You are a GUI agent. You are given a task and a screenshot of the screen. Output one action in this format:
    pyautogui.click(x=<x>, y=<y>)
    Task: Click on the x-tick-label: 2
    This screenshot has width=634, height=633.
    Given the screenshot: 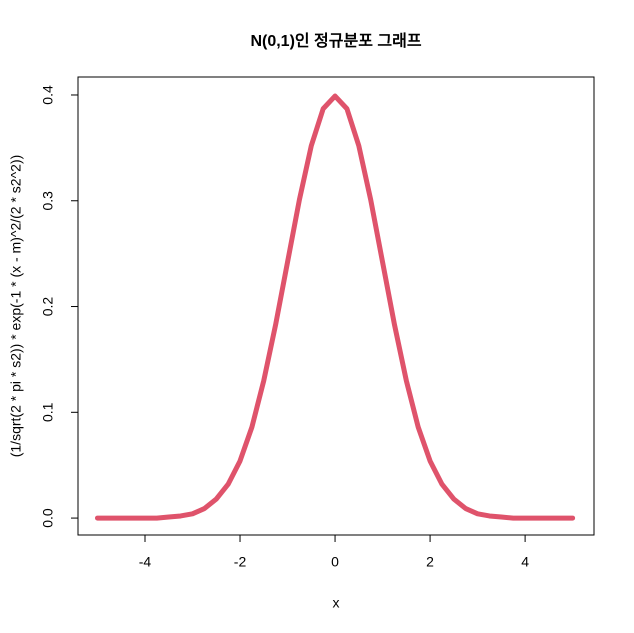 What is the action you would take?
    pyautogui.click(x=430, y=562)
    